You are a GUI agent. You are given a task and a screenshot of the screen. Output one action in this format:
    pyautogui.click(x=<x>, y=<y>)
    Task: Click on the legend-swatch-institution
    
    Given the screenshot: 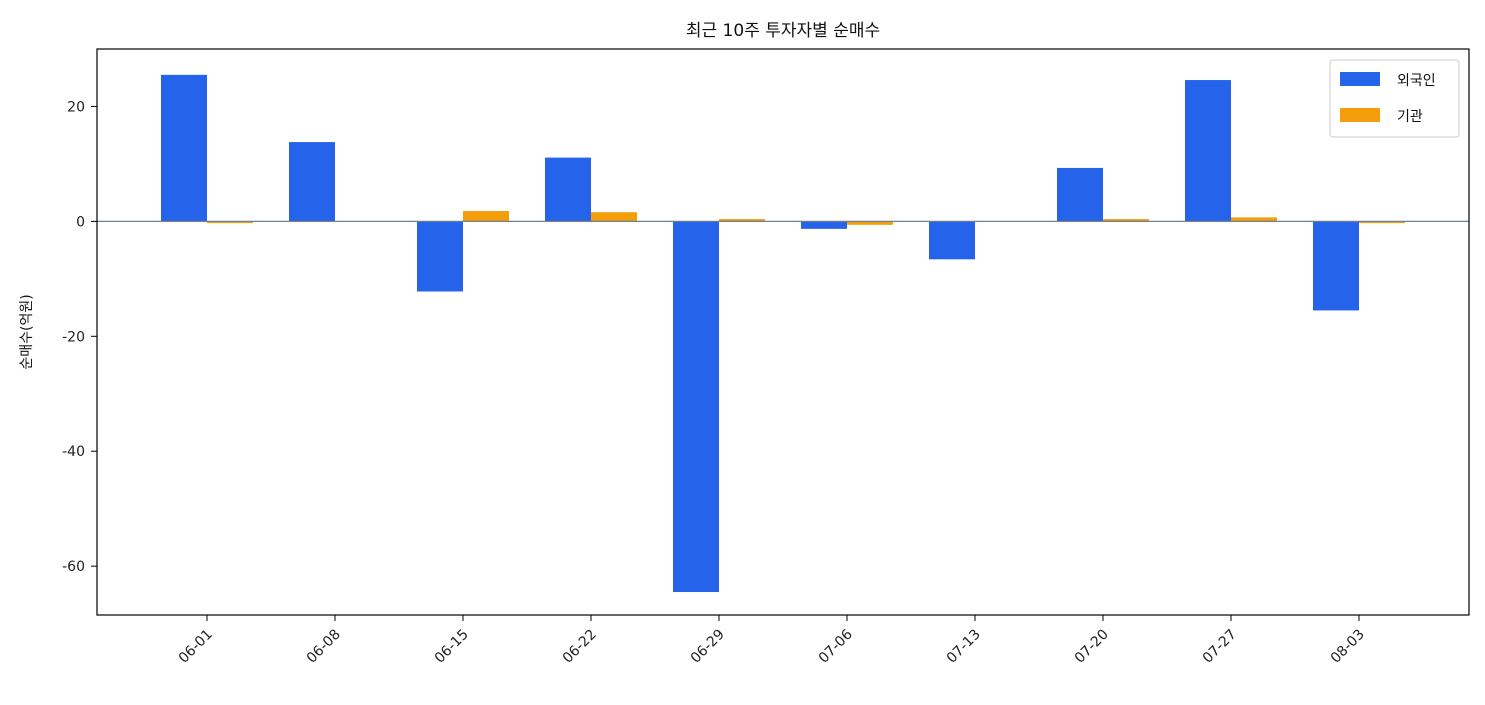 What is the action you would take?
    pyautogui.click(x=1360, y=115)
    